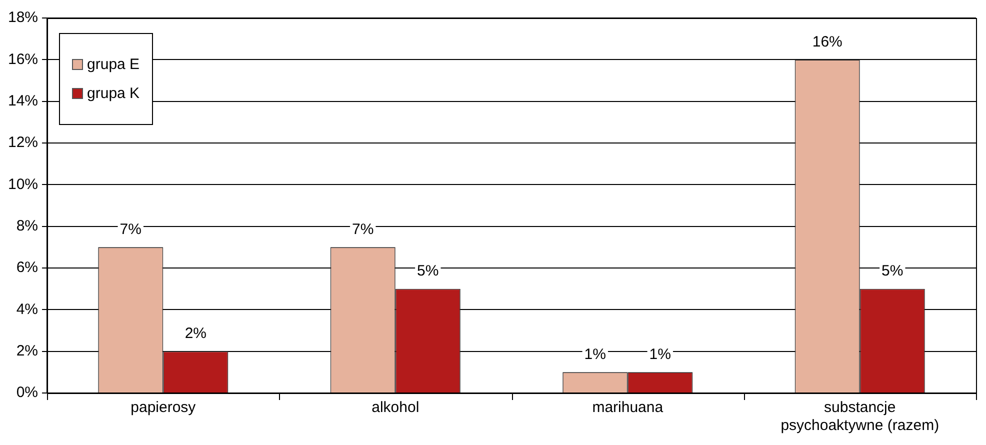 The width and height of the screenshot is (986, 445). Describe the element at coordinates (628, 407) in the screenshot. I see `x-tick-label: marihuana` at that location.